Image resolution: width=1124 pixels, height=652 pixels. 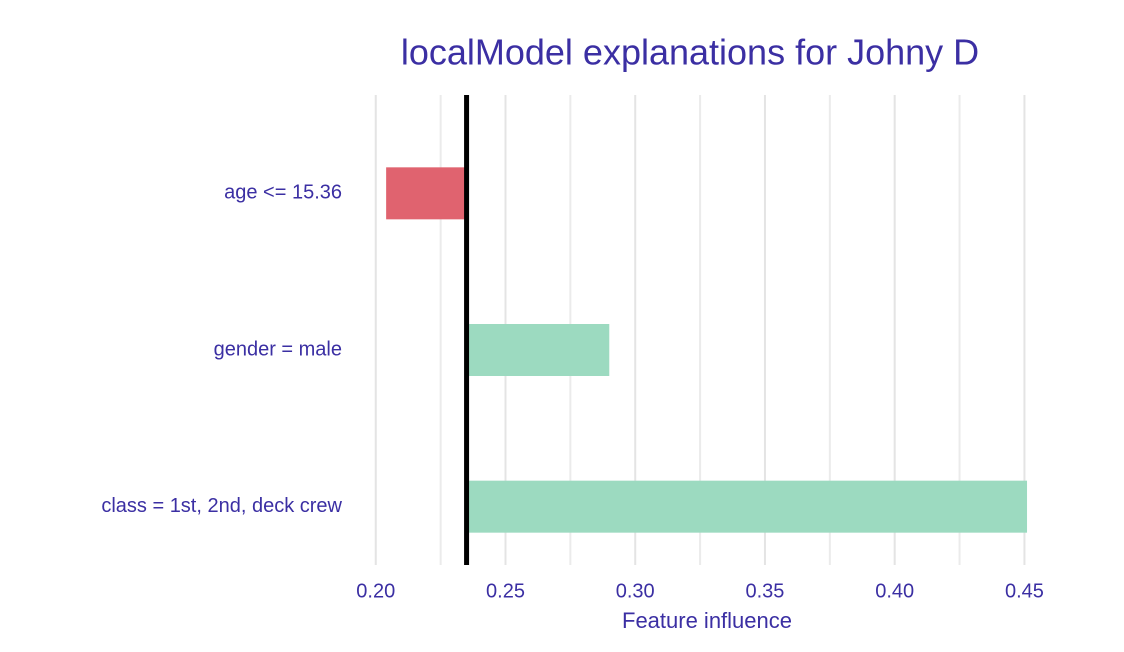 I want to click on x-axis-label: Feature influence, so click(x=707, y=620).